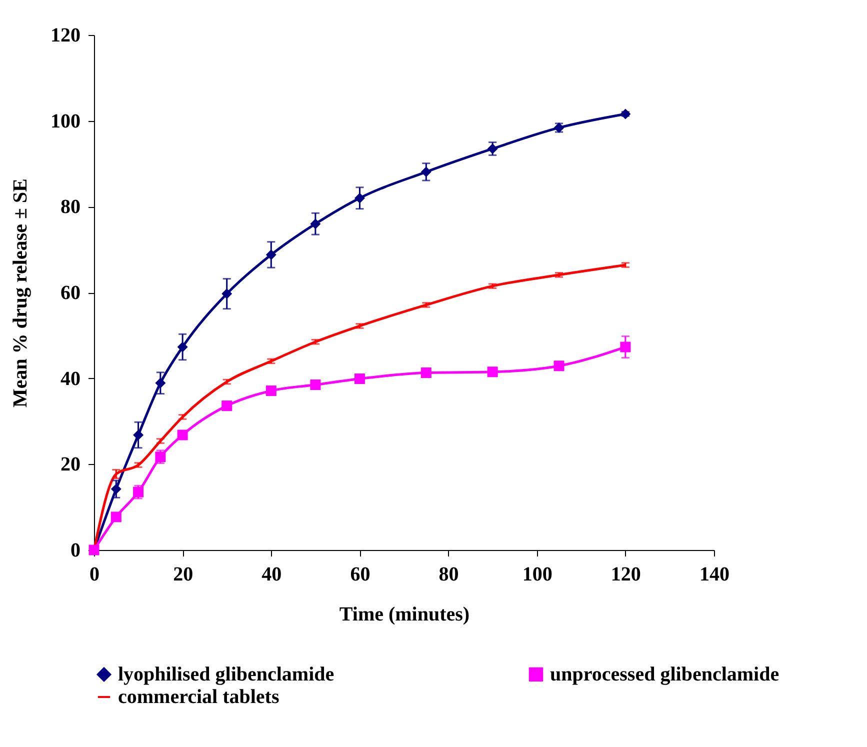  What do you see at coordinates (70, 465) in the screenshot?
I see `y-tick-label: 20` at bounding box center [70, 465].